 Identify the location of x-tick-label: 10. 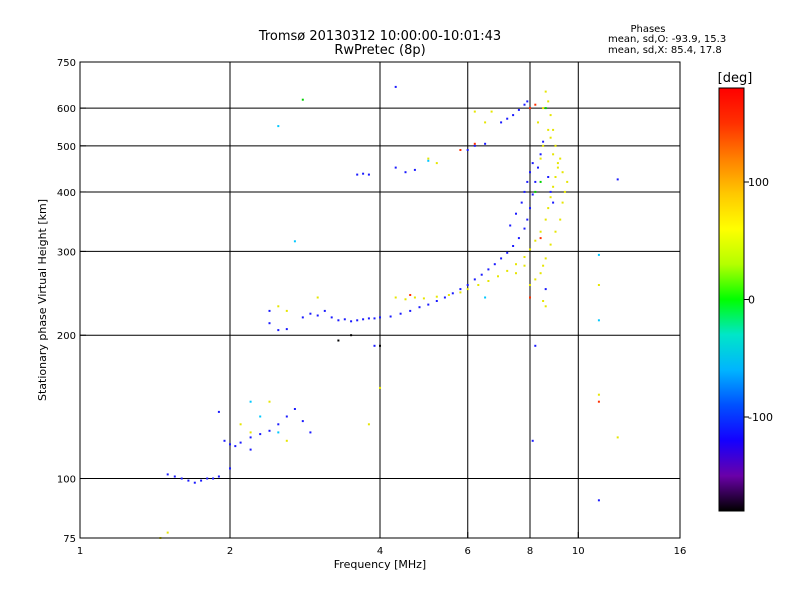
(578, 551).